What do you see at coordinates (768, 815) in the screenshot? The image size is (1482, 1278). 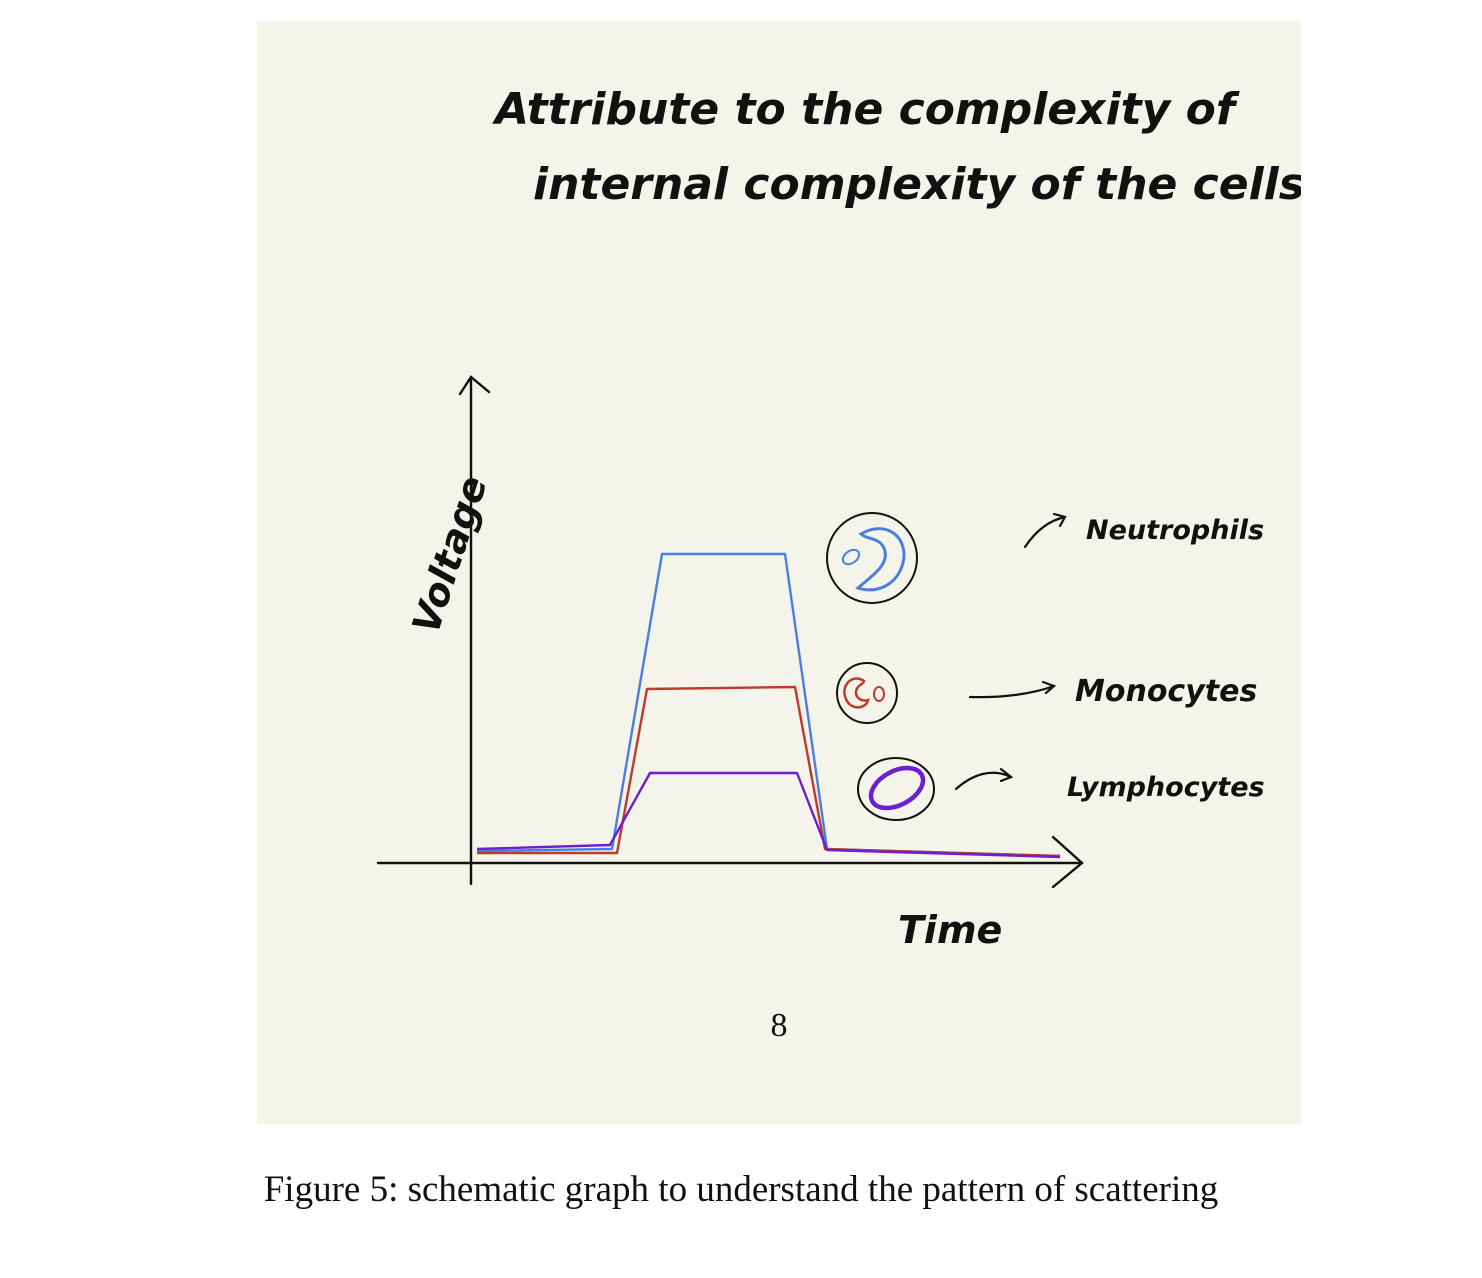 I see `lymphocytes-pulse-line` at bounding box center [768, 815].